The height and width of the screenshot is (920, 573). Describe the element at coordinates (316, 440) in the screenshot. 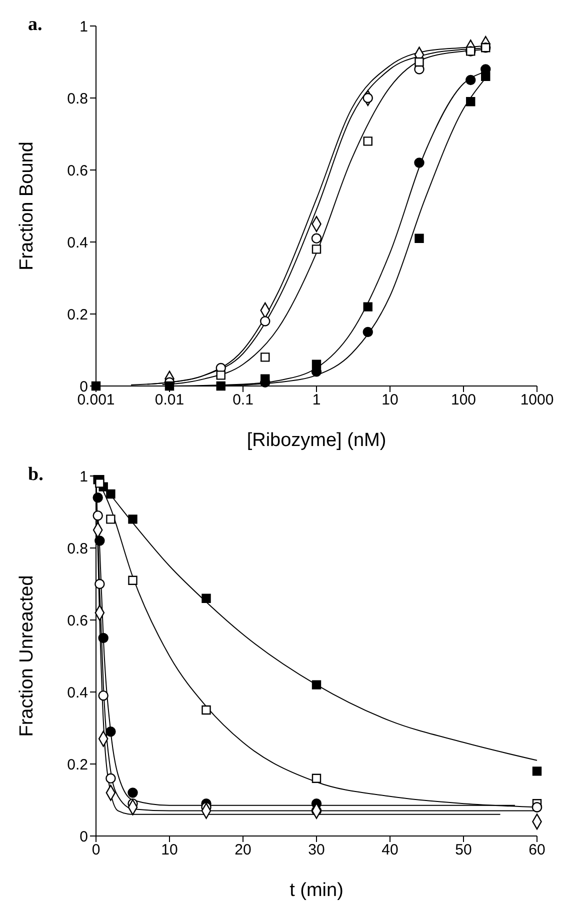

I see `x-axis-title: [Ribozyme] (nM)` at that location.